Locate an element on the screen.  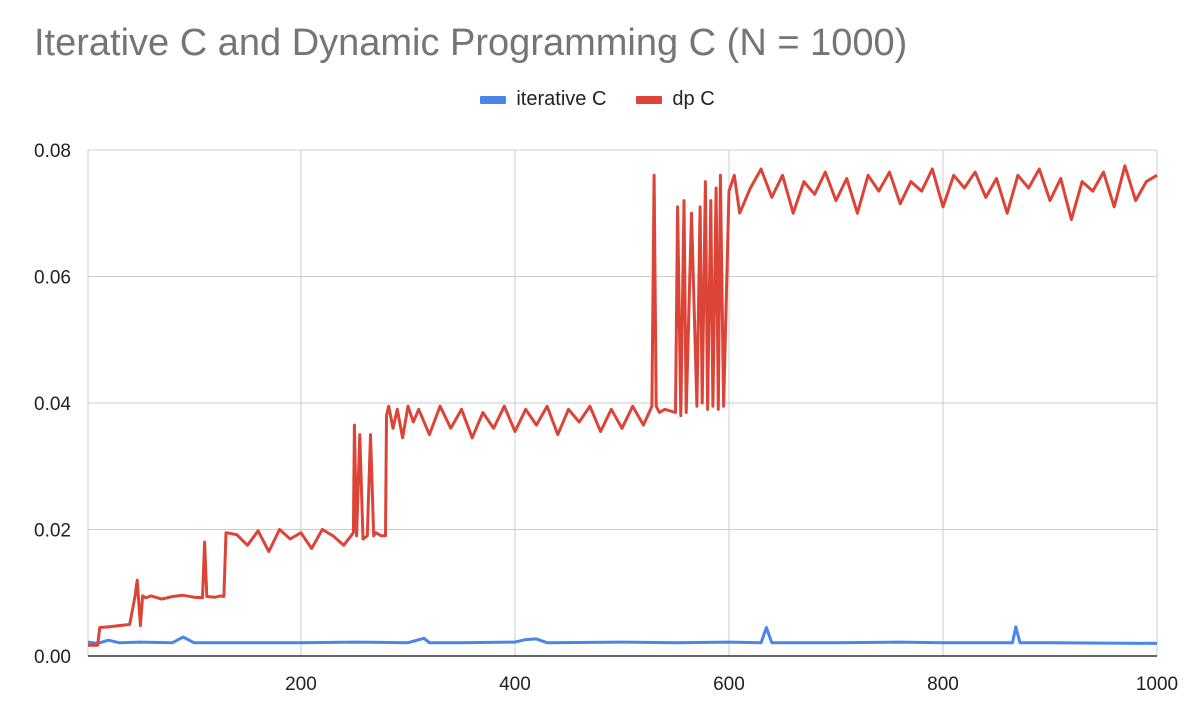
y-tick-label: 0.08 is located at coordinates (52, 151).